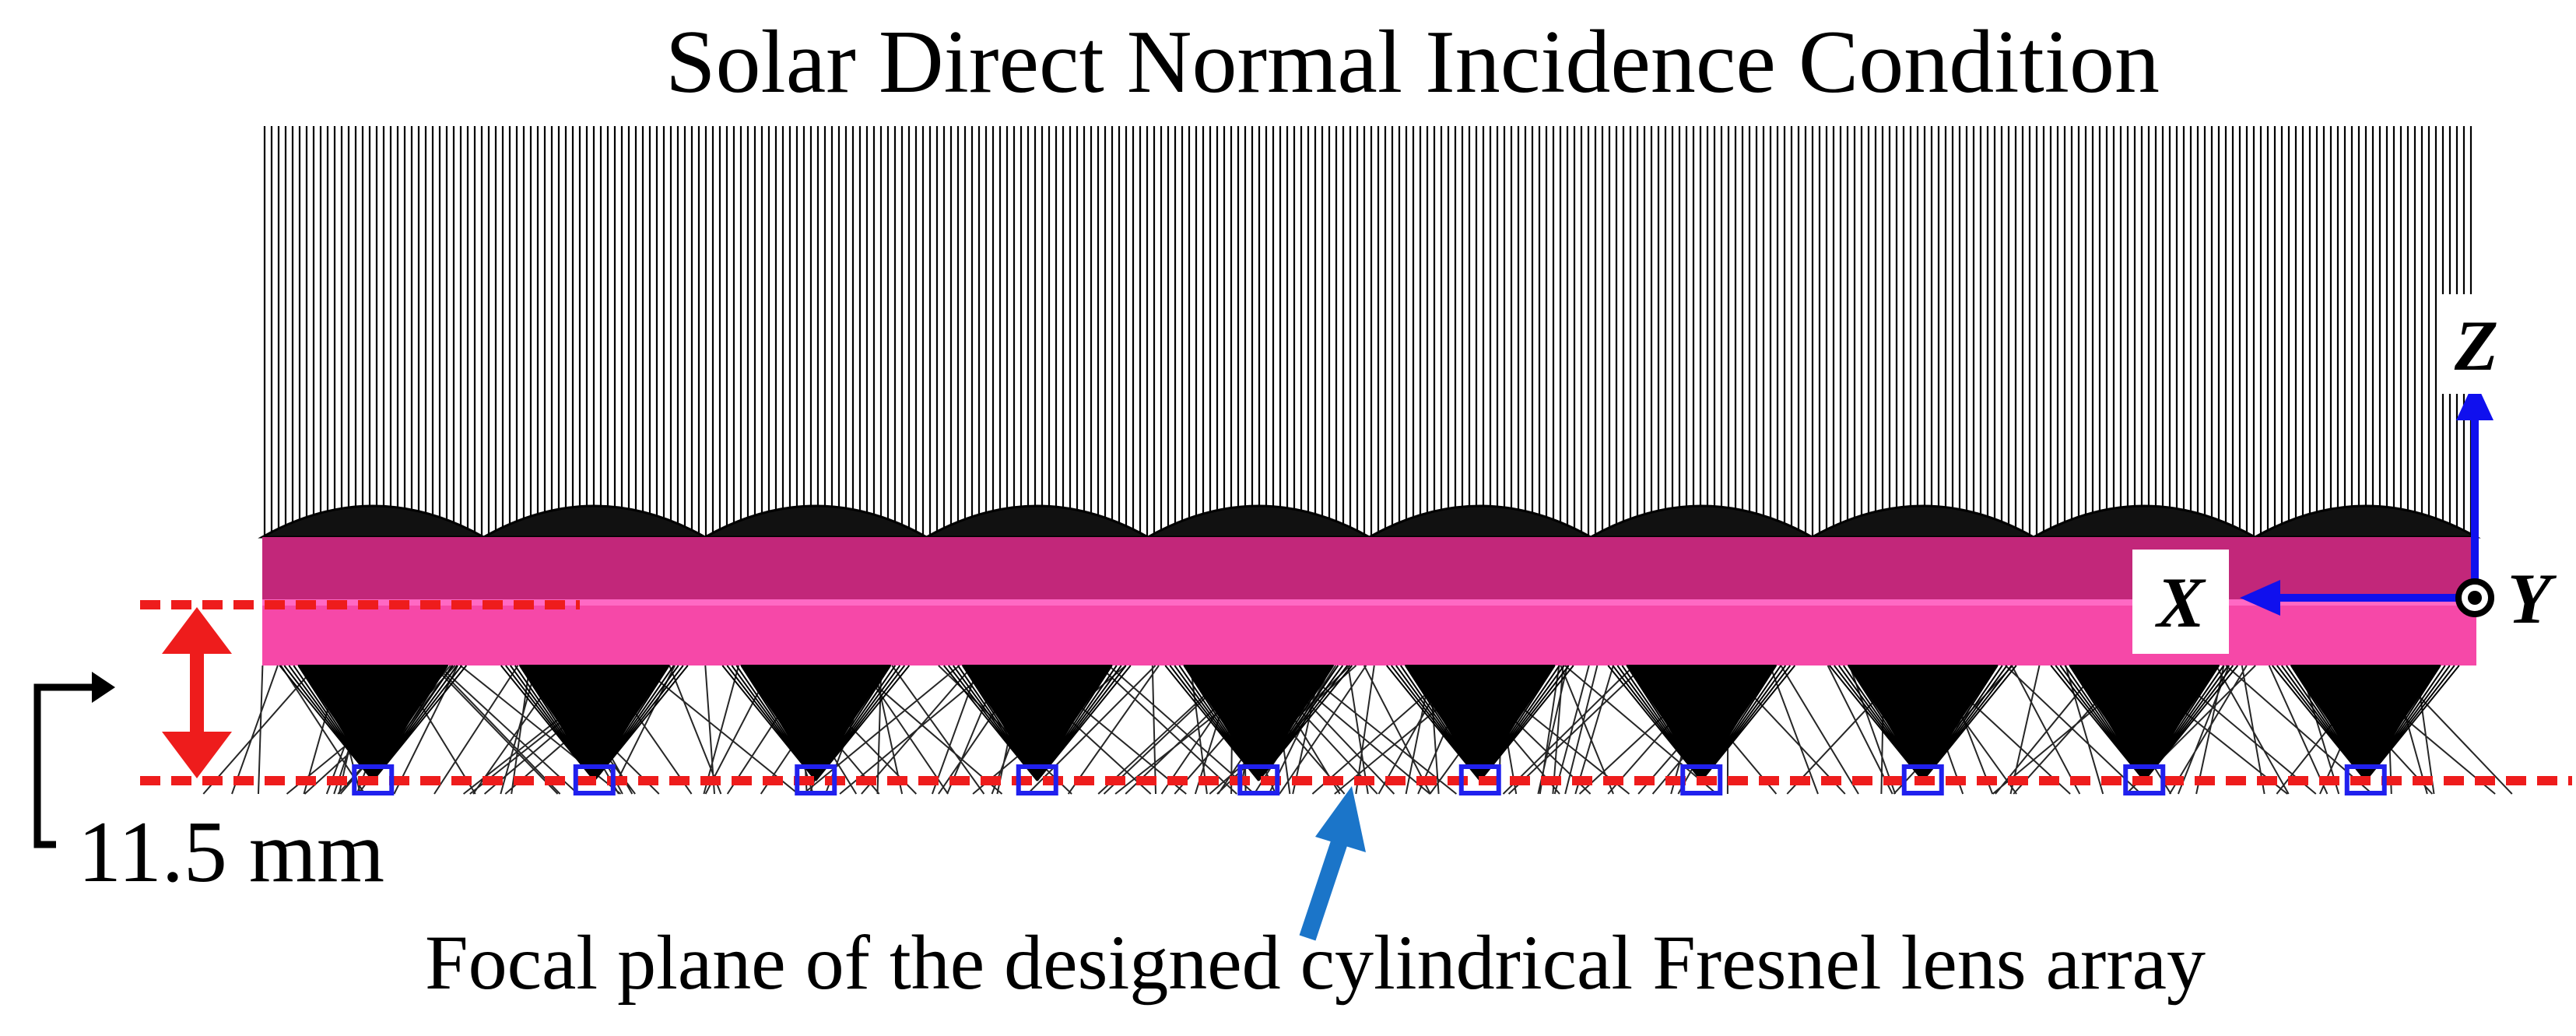  What do you see at coordinates (2345, 474) in the screenshot?
I see `coordinate-axes: Z X Y` at bounding box center [2345, 474].